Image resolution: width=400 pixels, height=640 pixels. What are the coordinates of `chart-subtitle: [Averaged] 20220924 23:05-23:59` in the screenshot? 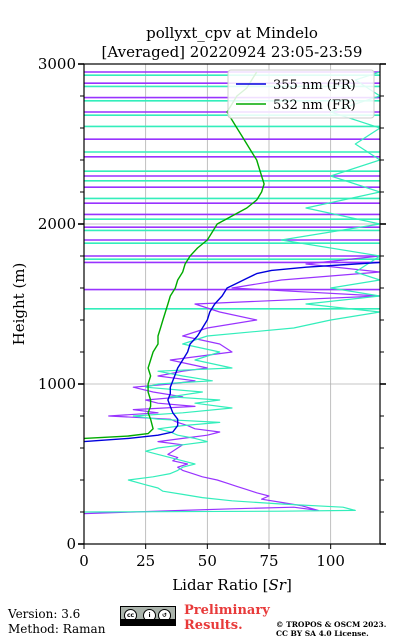 It's located at (232, 52).